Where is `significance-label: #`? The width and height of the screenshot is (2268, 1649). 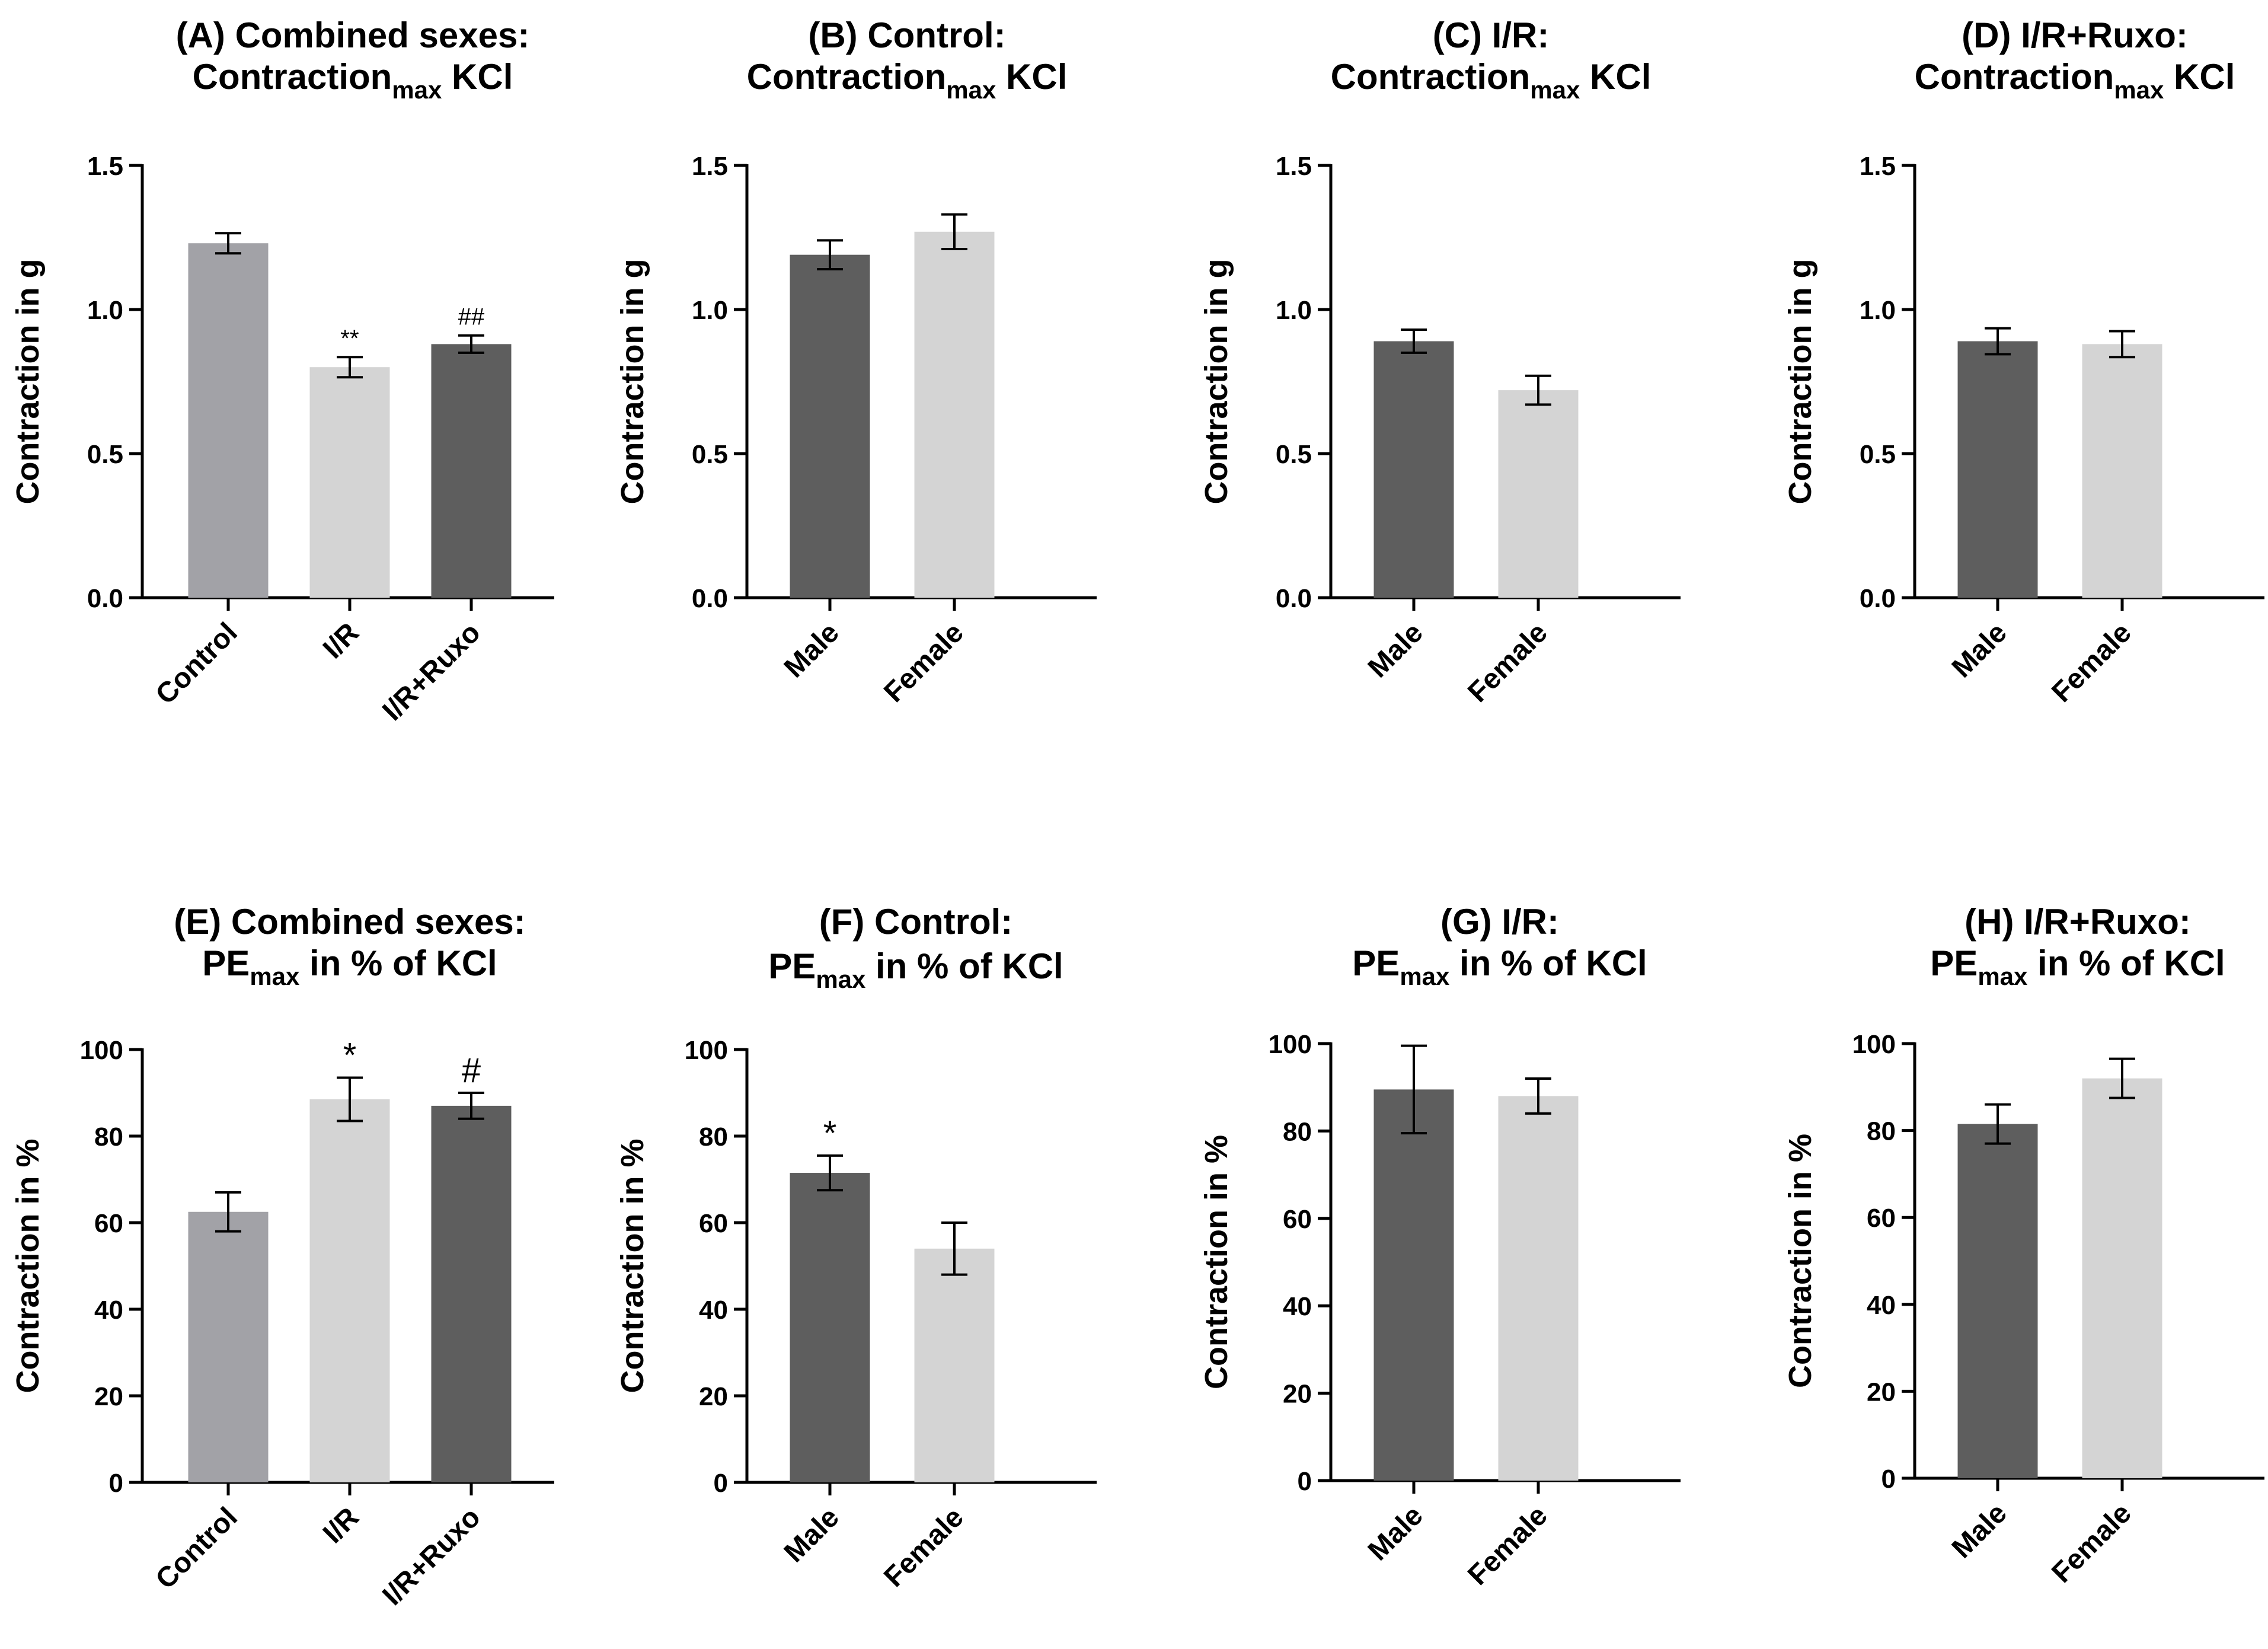
significance-label: # is located at coordinates (471, 1070).